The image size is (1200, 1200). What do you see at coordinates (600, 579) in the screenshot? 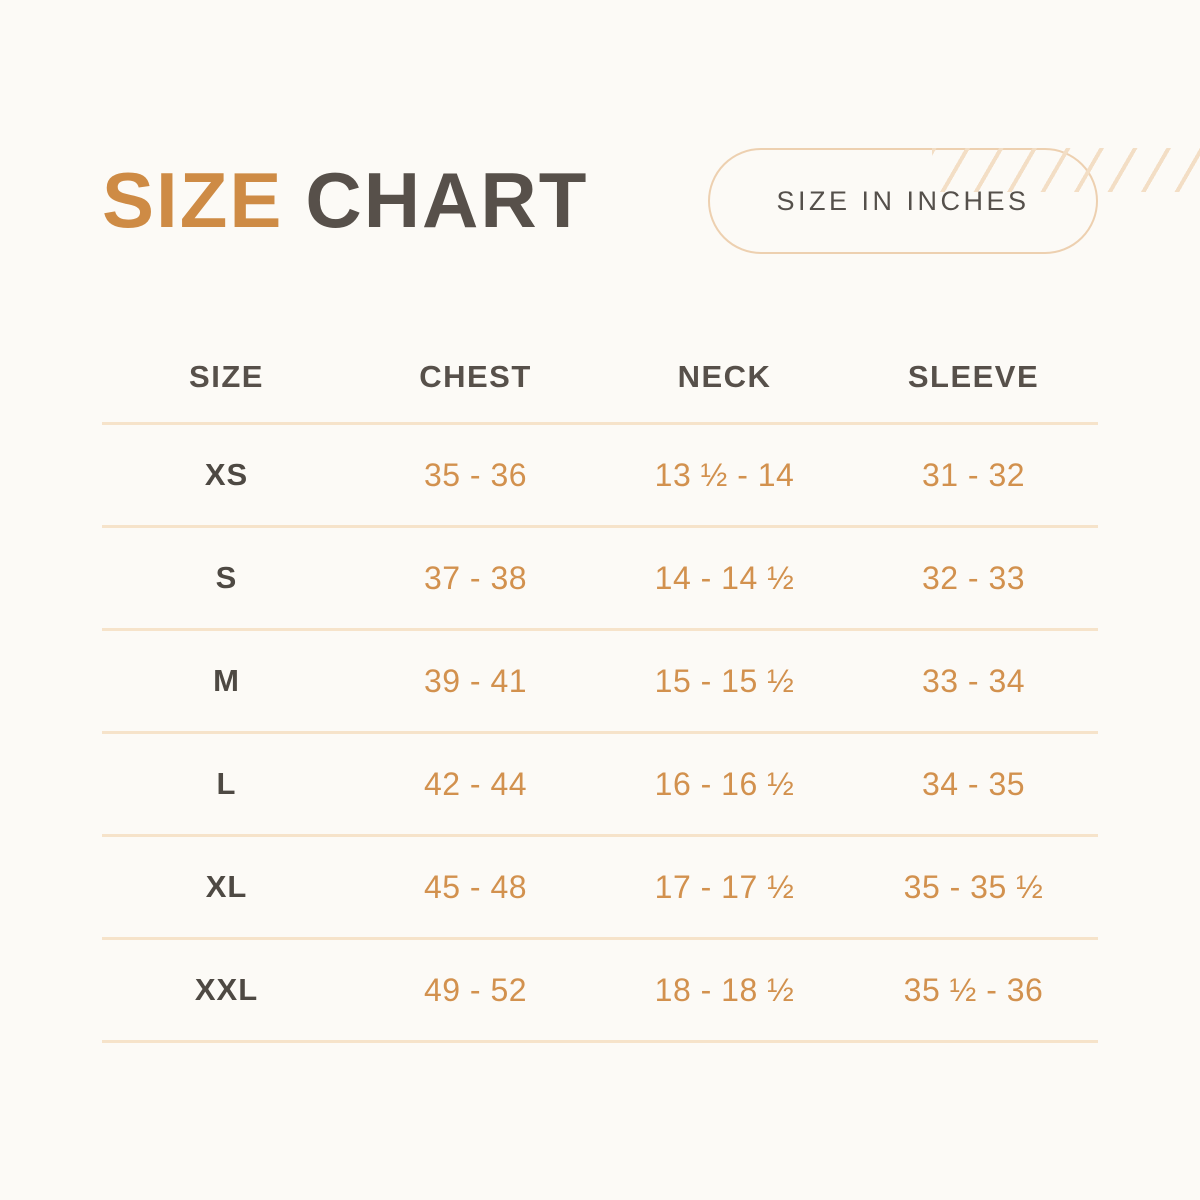
I see `table-row-s: S 37 - 38 14 - 14 ½ 32 - 33` at bounding box center [600, 579].